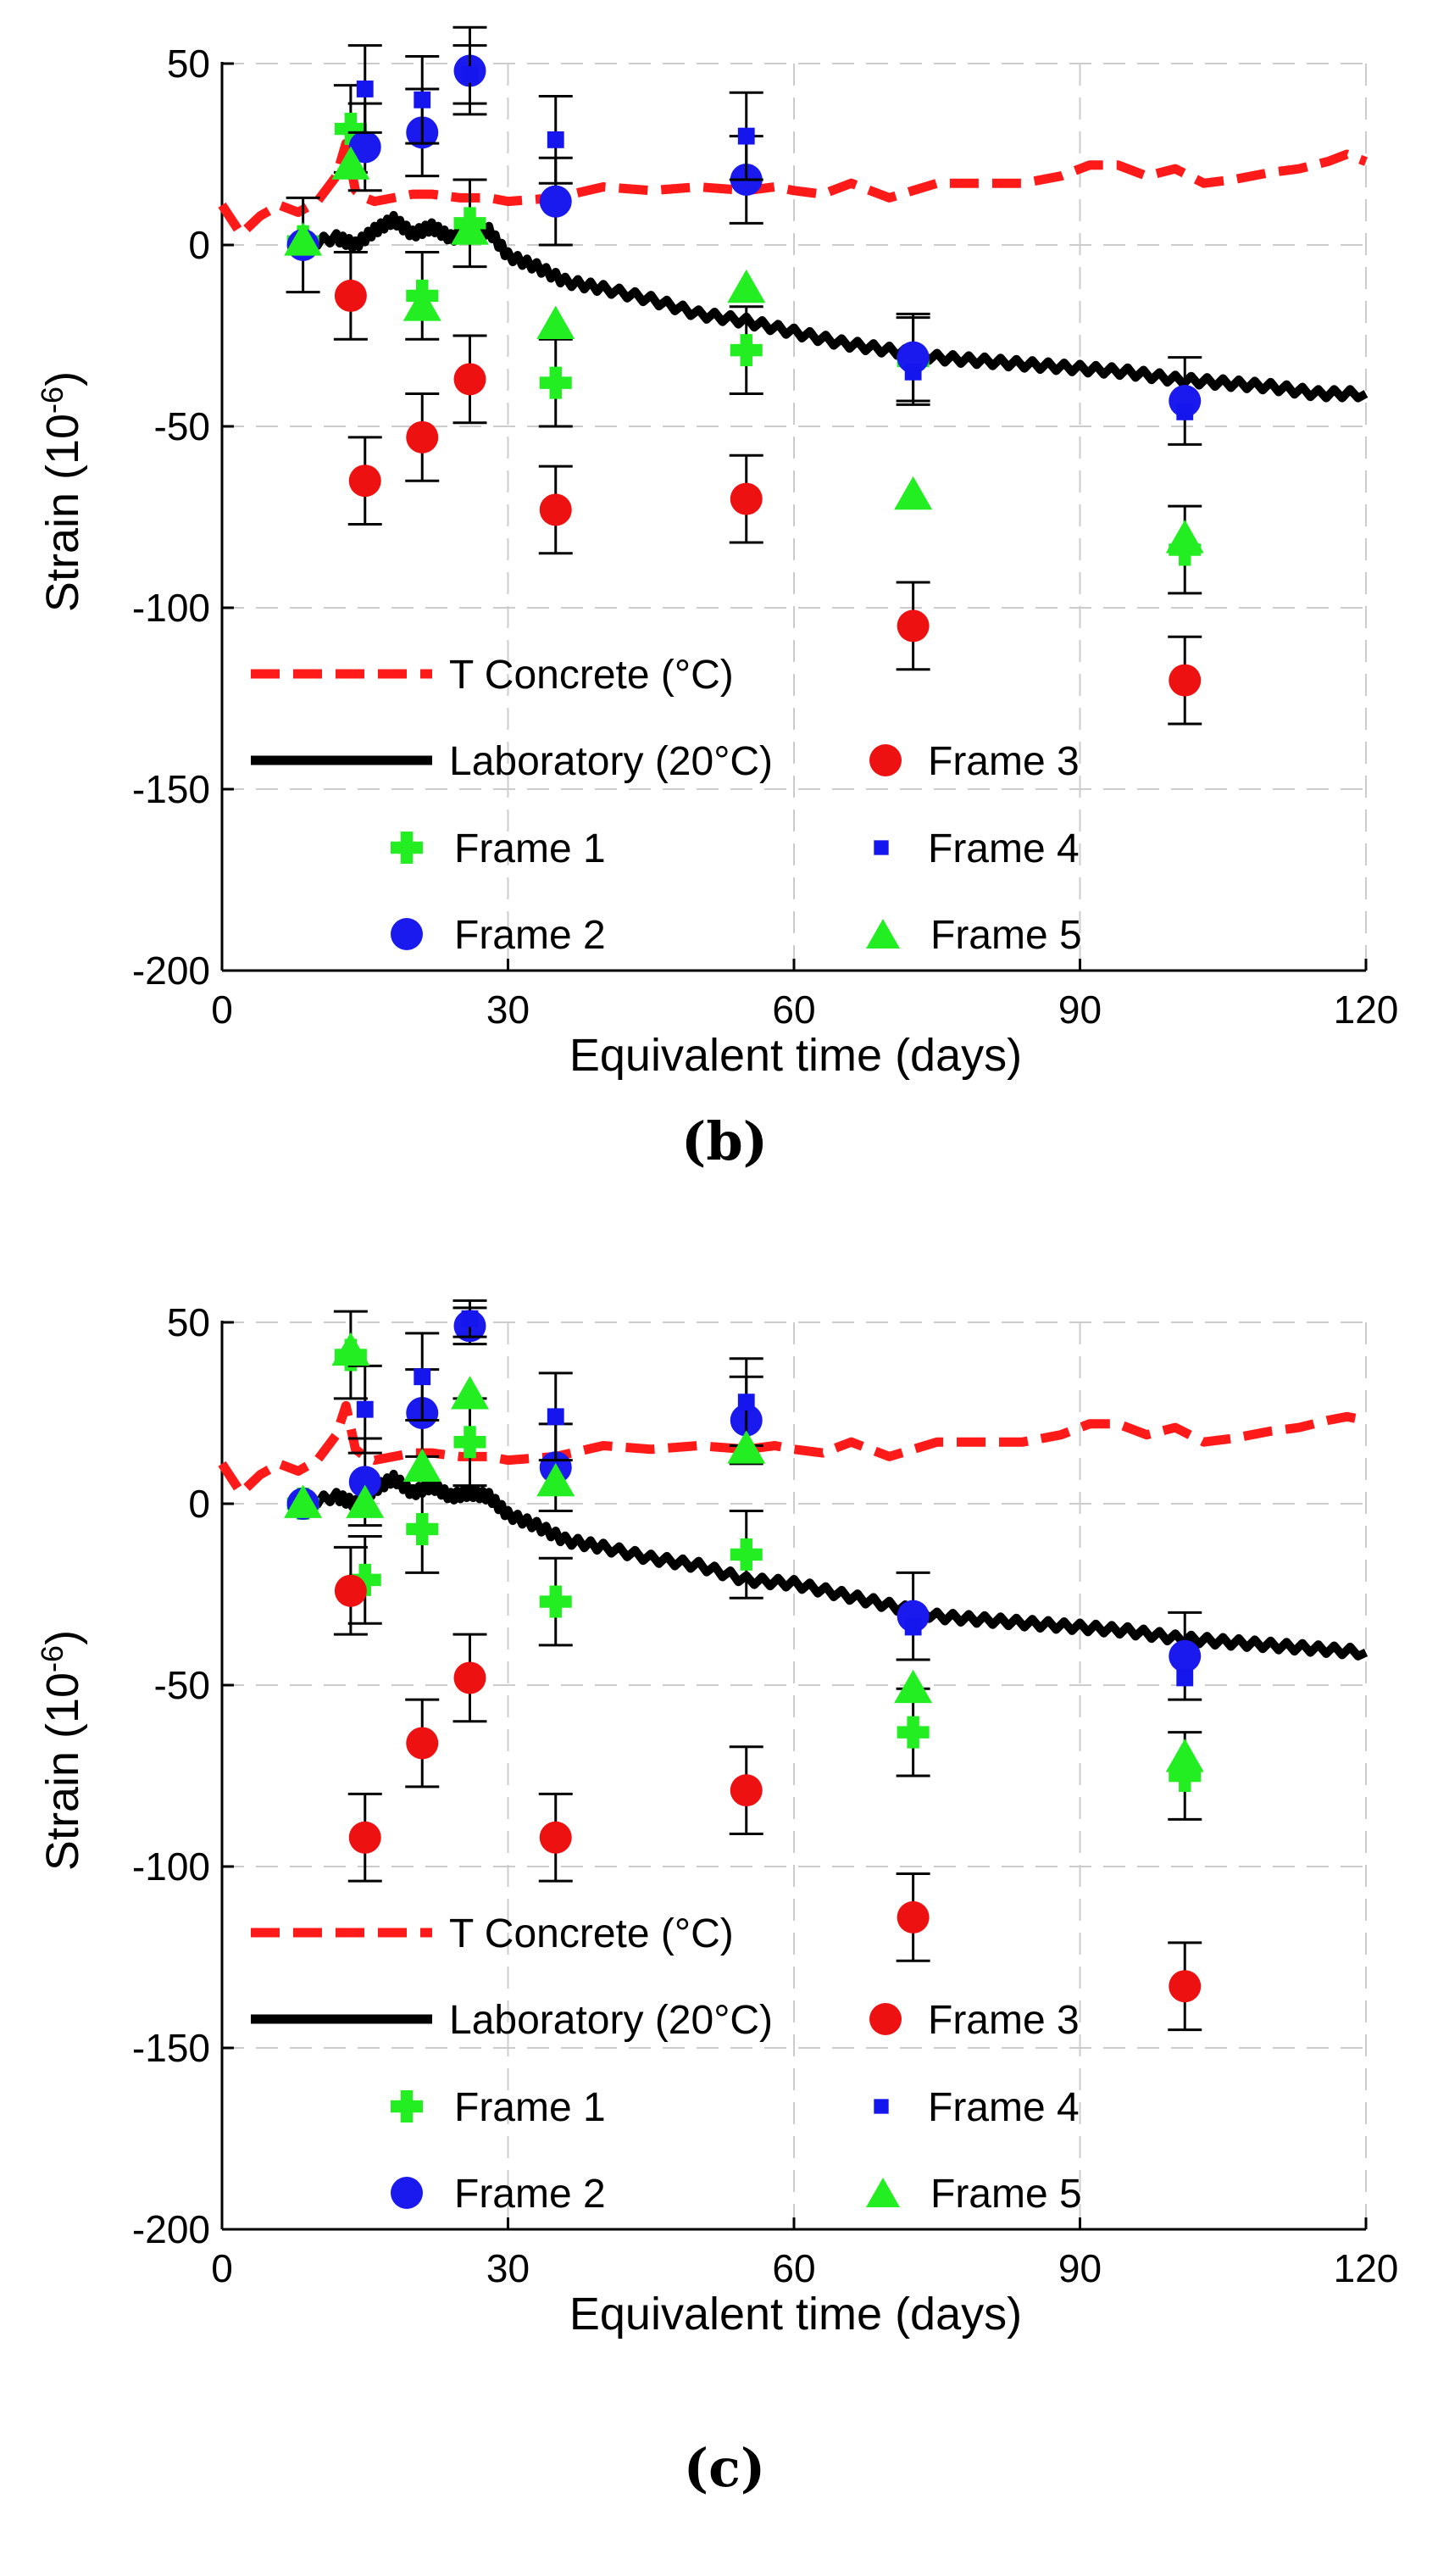  Describe the element at coordinates (795, 1055) in the screenshot. I see `x-axis-label: Equivalent time (days)` at that location.